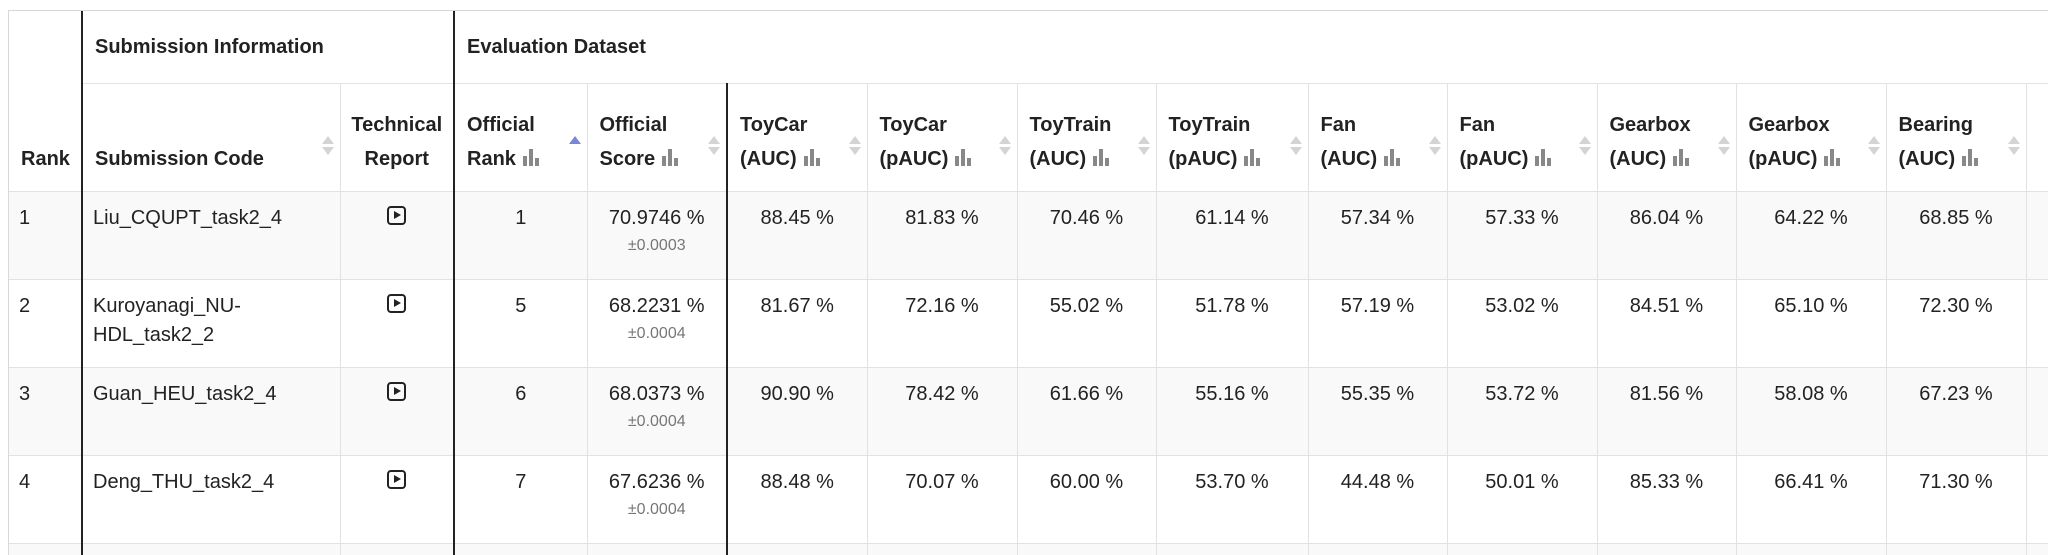 The image size is (2048, 555). What do you see at coordinates (657, 549) in the screenshot?
I see `official-score-cell: 67.5653 %±0.0004` at bounding box center [657, 549].